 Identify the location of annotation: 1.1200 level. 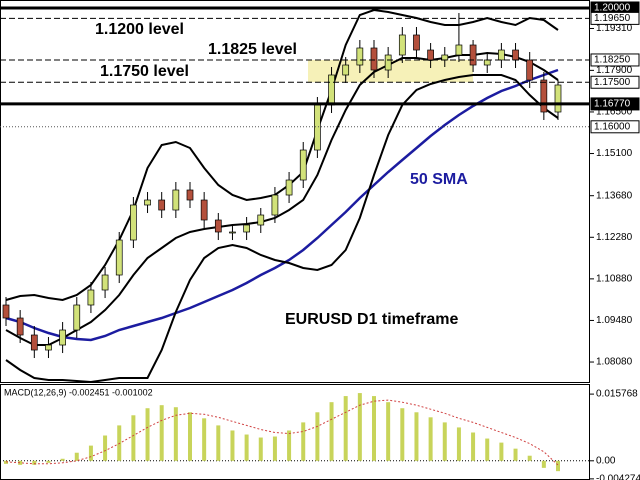
(139, 29).